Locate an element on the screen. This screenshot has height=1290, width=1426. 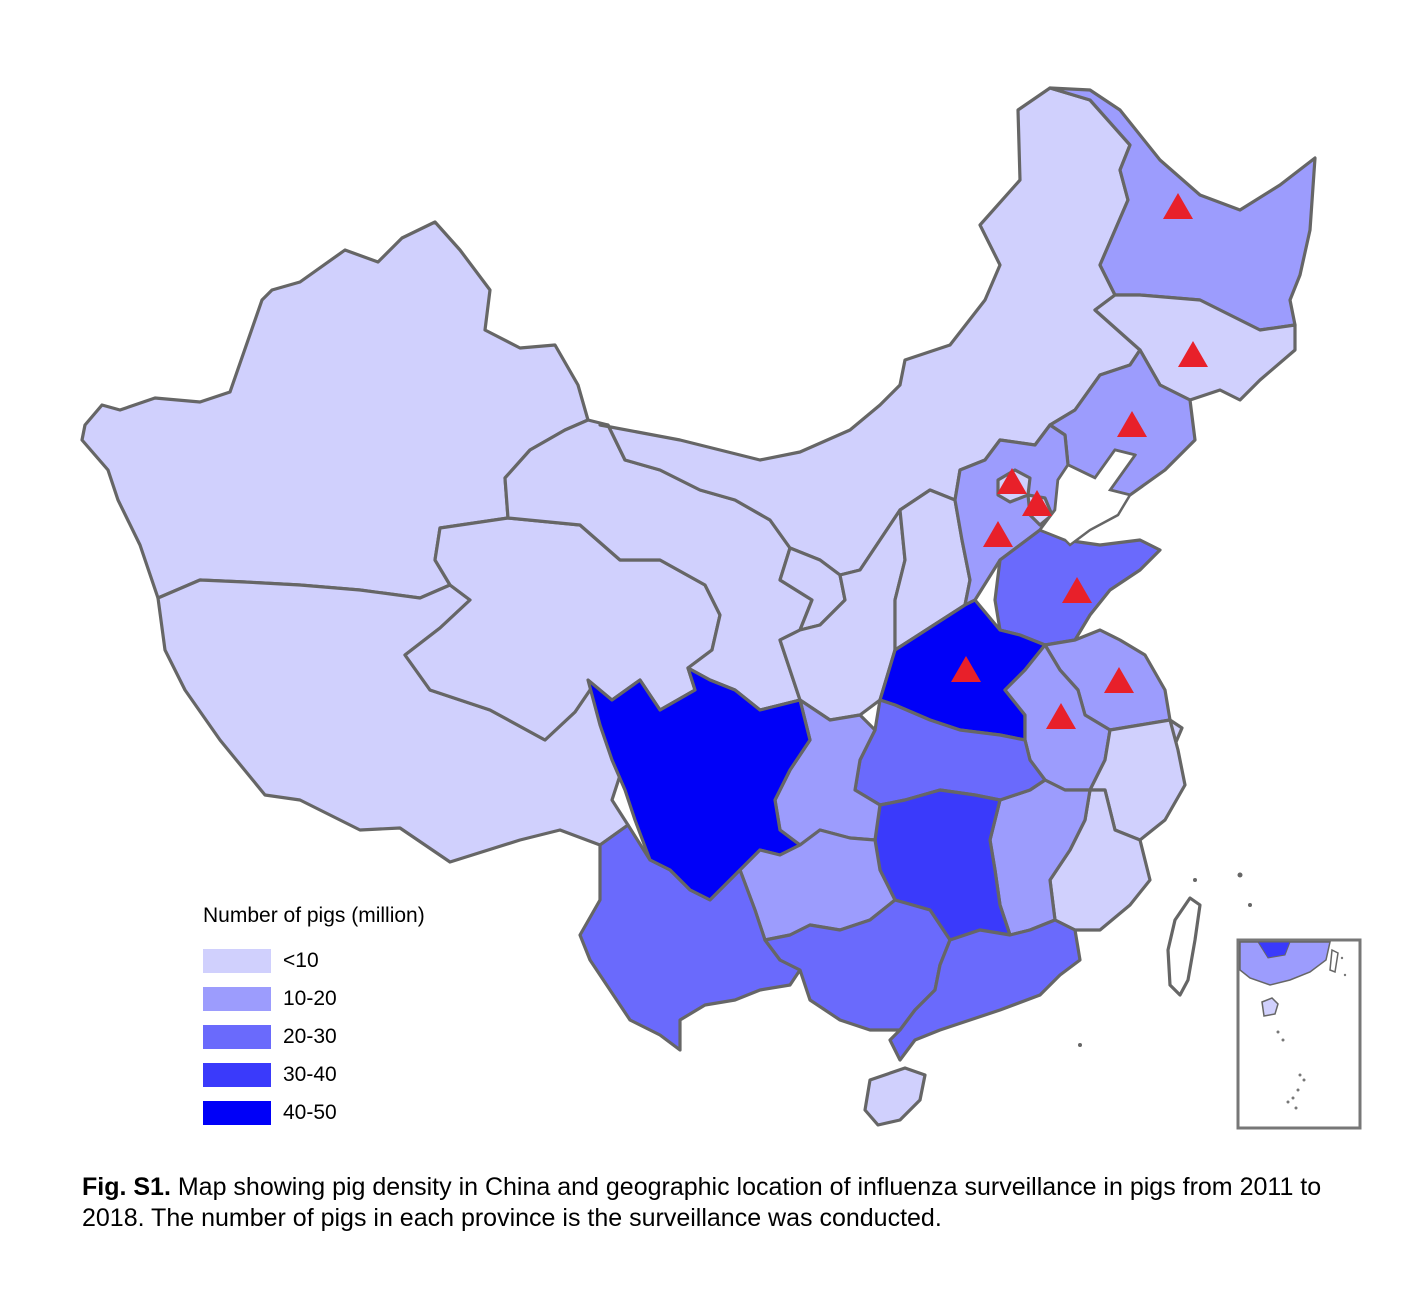
province-zhejiang is located at coordinates (1137, 780).